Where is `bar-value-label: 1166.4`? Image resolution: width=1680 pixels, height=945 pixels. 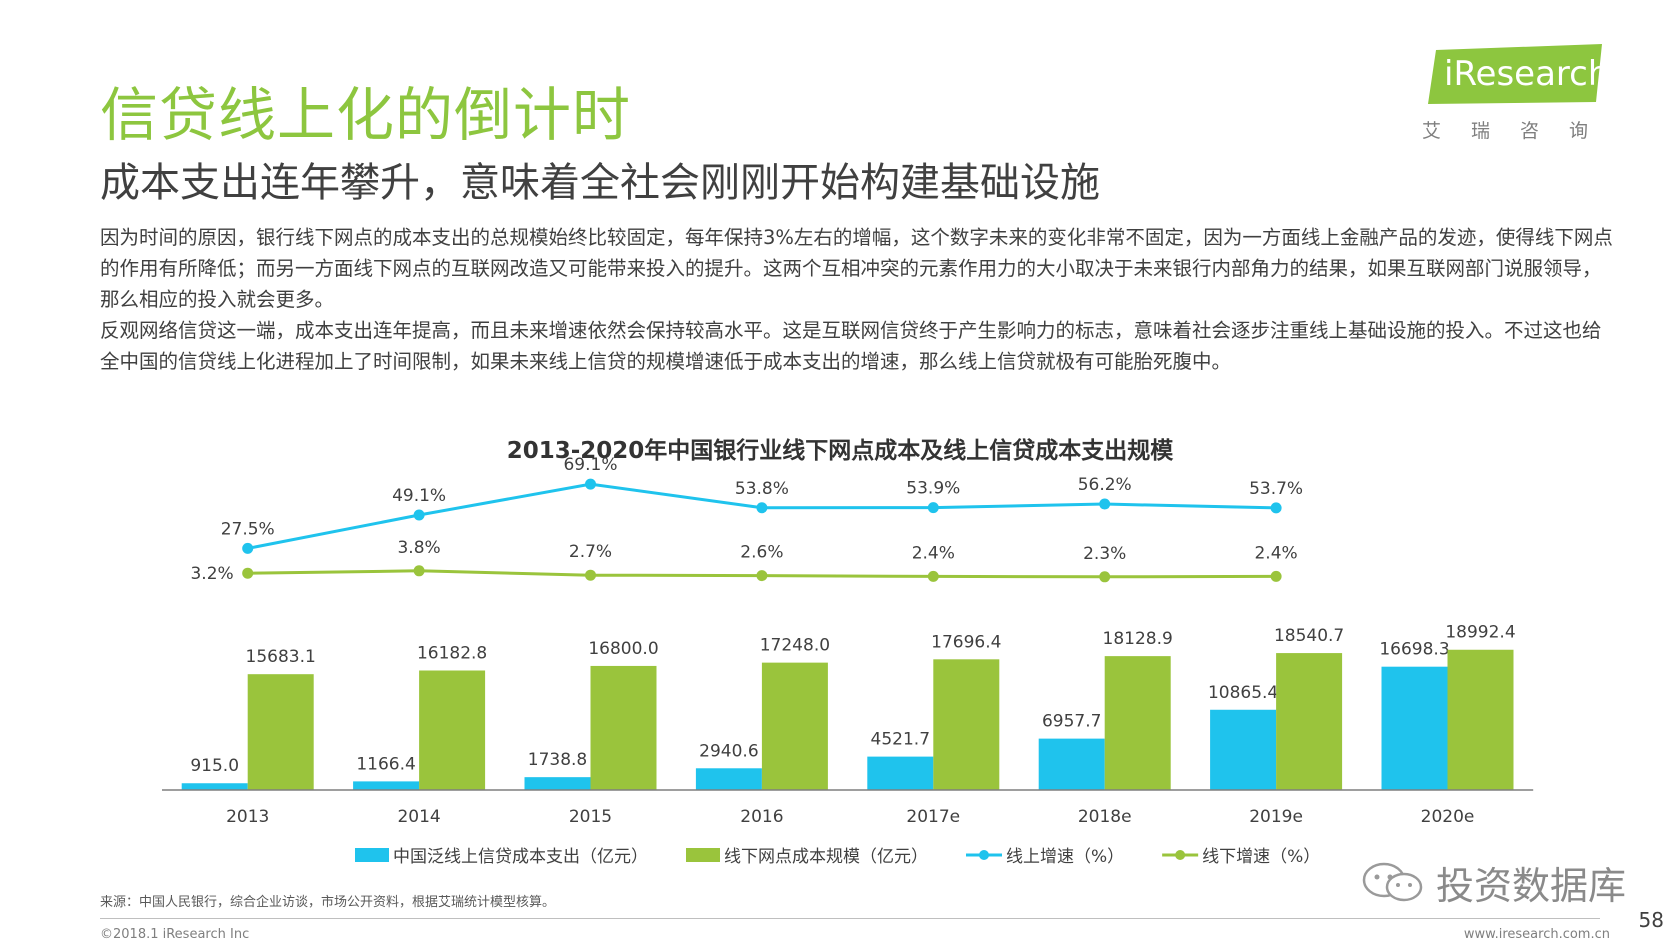
bar-value-label: 1166.4 is located at coordinates (385, 764).